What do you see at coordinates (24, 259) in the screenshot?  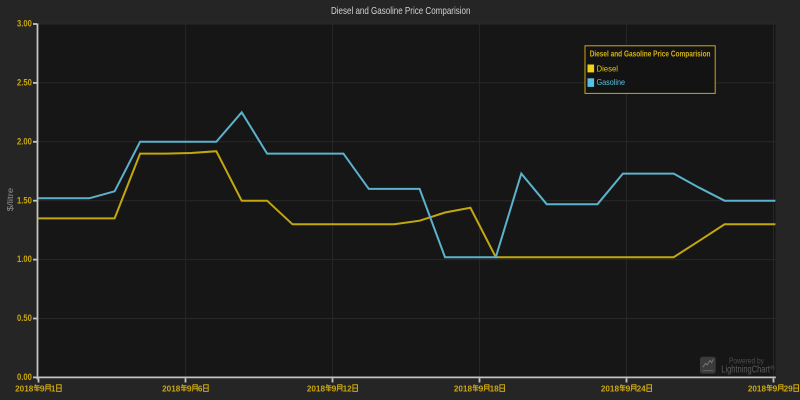 I see `svg-text: 1.00` at bounding box center [24, 259].